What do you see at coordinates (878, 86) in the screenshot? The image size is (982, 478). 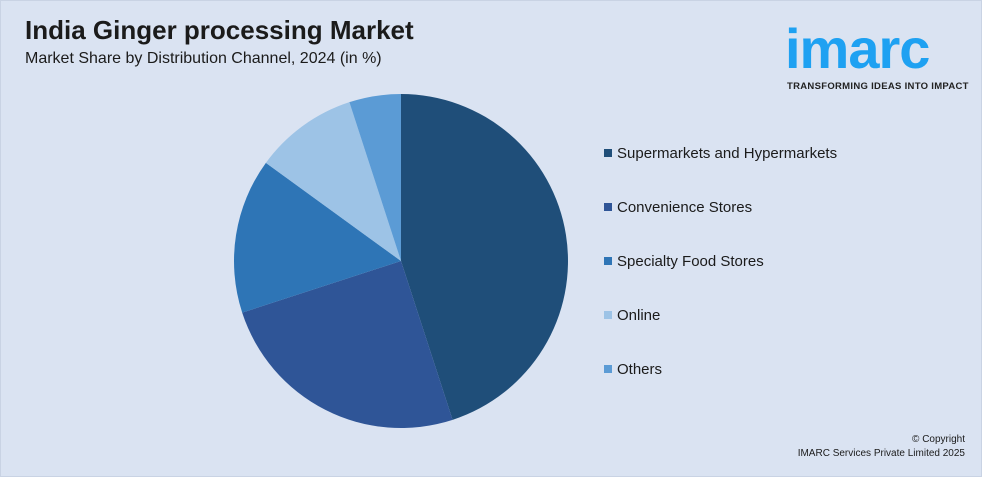 I see `logo-tagline: TRANSFORMING IDEAS INTO IMPACT` at bounding box center [878, 86].